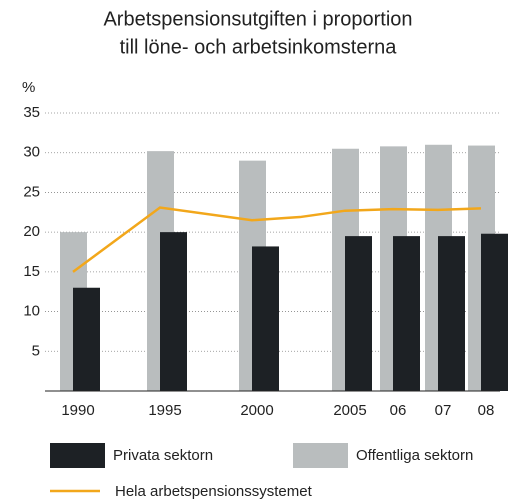 The height and width of the screenshot is (503, 516). Describe the element at coordinates (31, 152) in the screenshot. I see `y-tick-label: 30` at that location.